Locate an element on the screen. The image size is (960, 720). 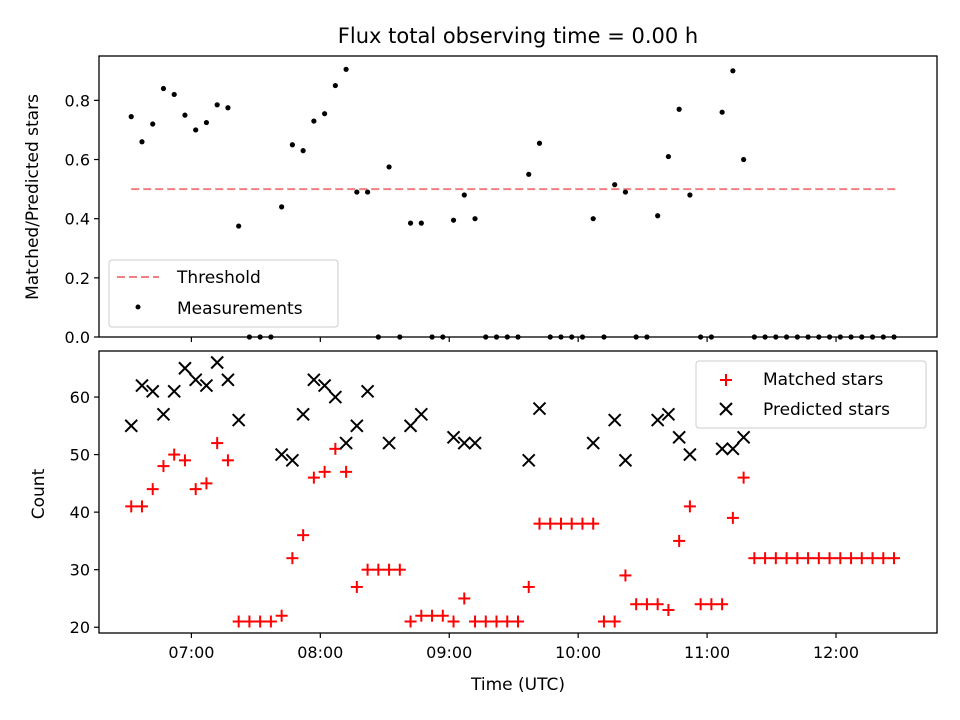
bottom-legend: Matched stars Predicted stars is located at coordinates (811, 394).